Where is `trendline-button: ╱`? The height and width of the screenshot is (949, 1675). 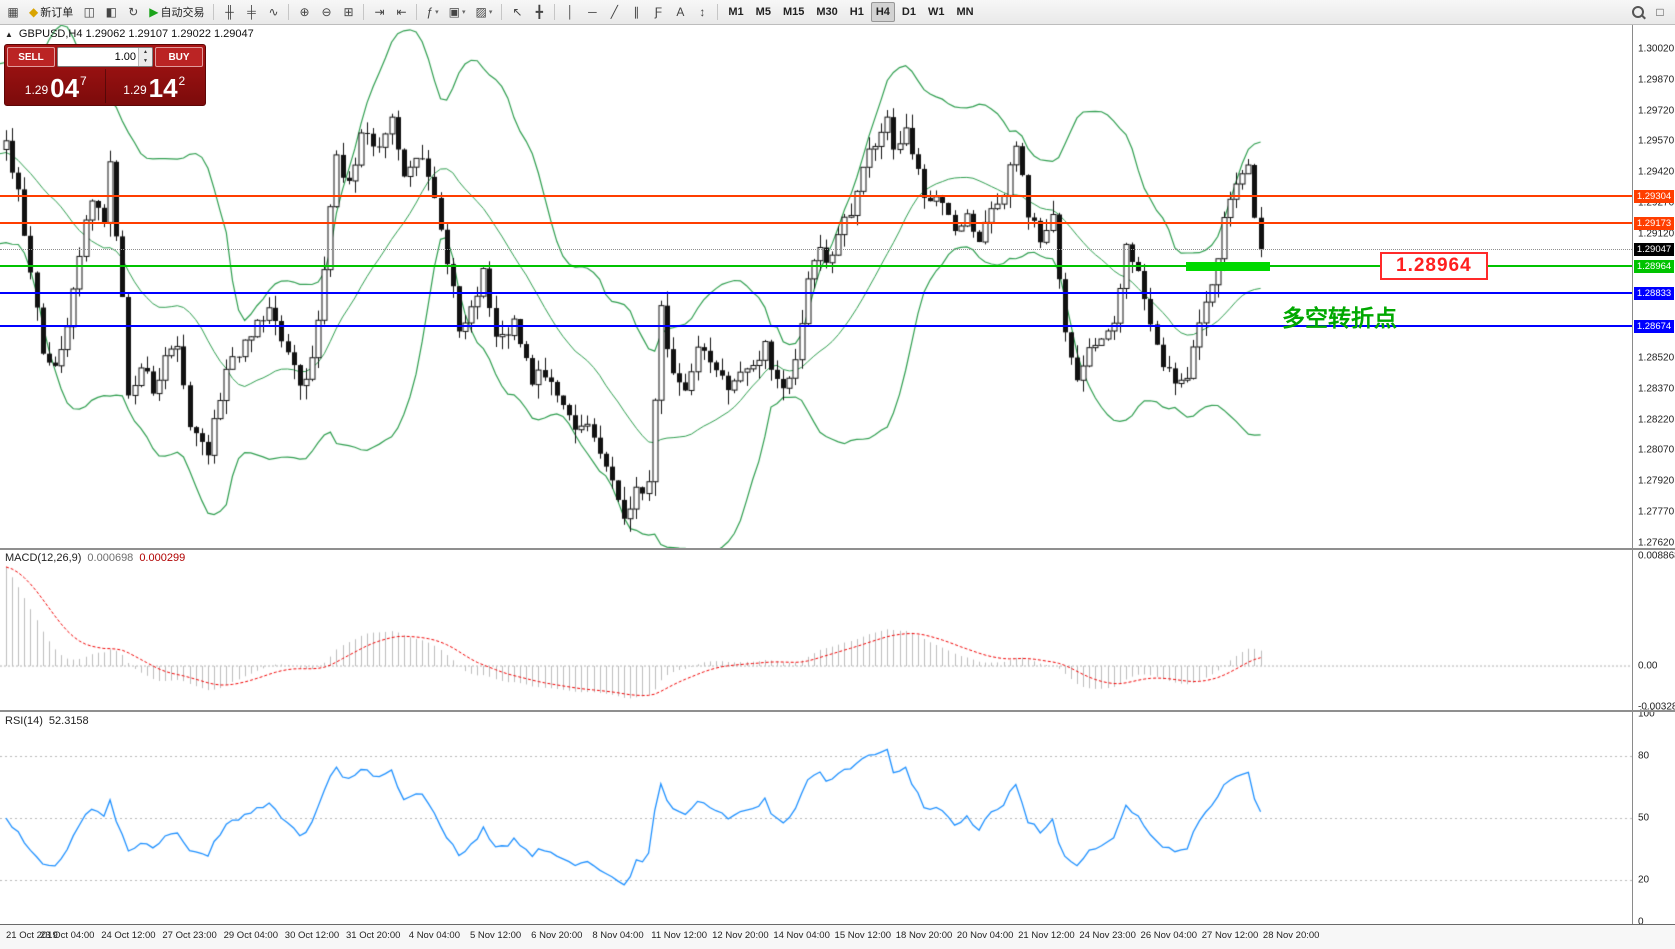 trendline-button: ╱ is located at coordinates (614, 12).